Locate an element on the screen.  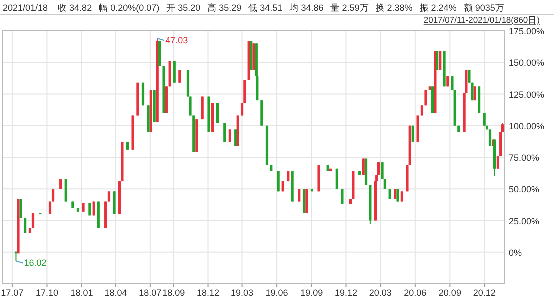
annotation: 量 2.59万 is located at coordinates (349, 8).